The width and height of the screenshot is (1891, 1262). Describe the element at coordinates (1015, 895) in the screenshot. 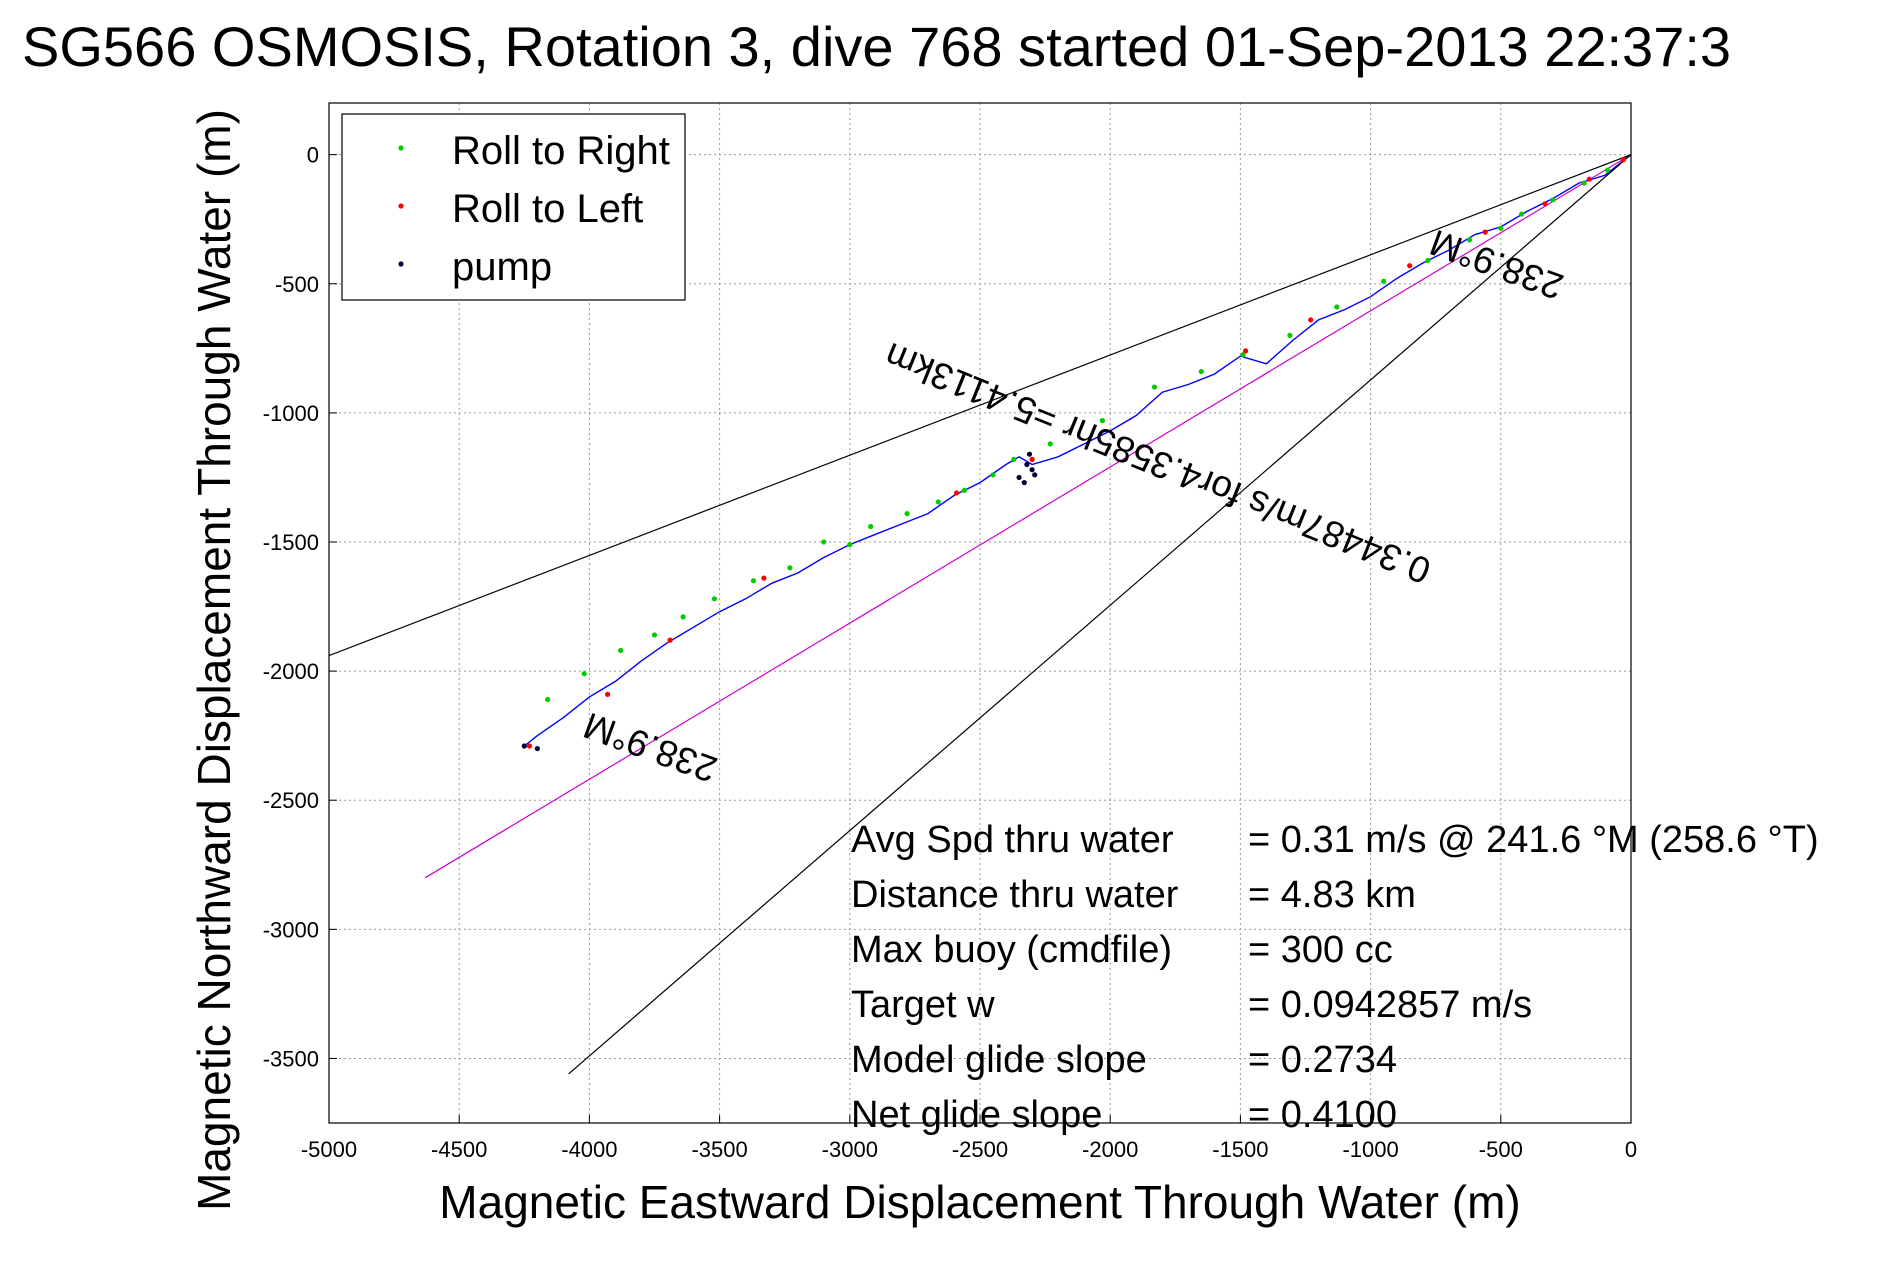

I see `stat-label: Distance thru water` at that location.